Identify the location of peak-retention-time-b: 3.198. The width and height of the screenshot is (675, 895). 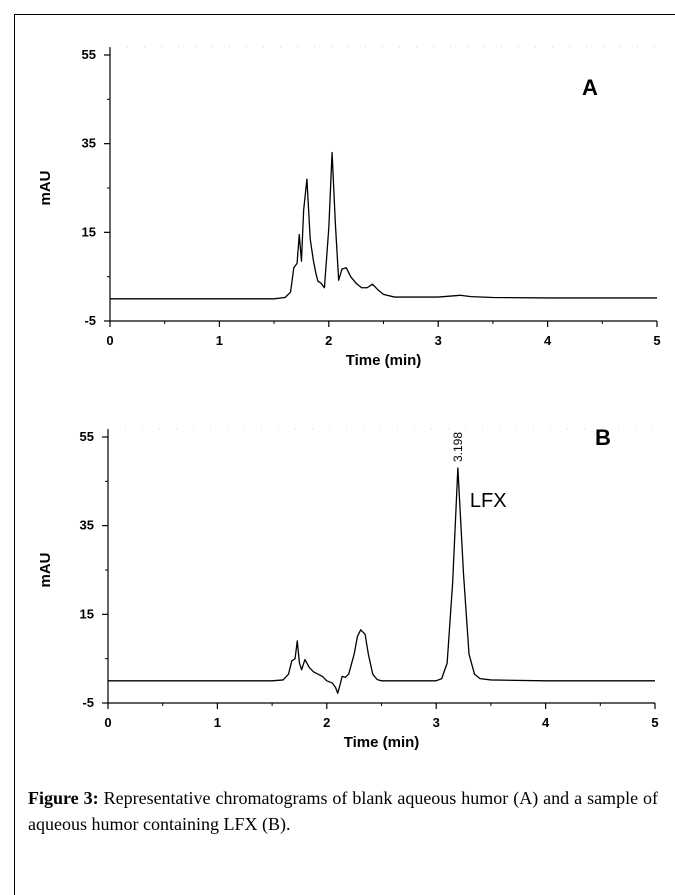
(458, 447).